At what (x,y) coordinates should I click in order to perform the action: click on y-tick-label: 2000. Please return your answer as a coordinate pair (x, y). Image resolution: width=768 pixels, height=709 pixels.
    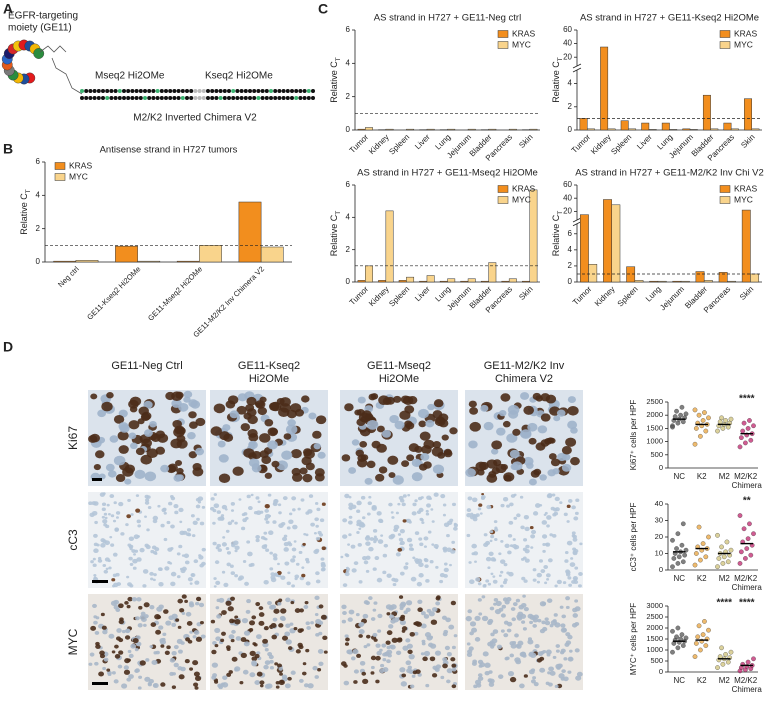
    Looking at the image, I should click on (654, 627).